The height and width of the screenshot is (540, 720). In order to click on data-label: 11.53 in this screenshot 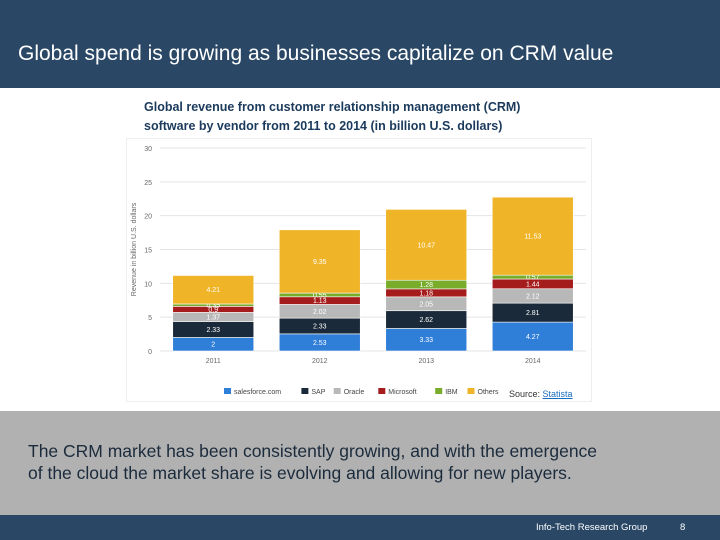, I will do `click(532, 237)`.